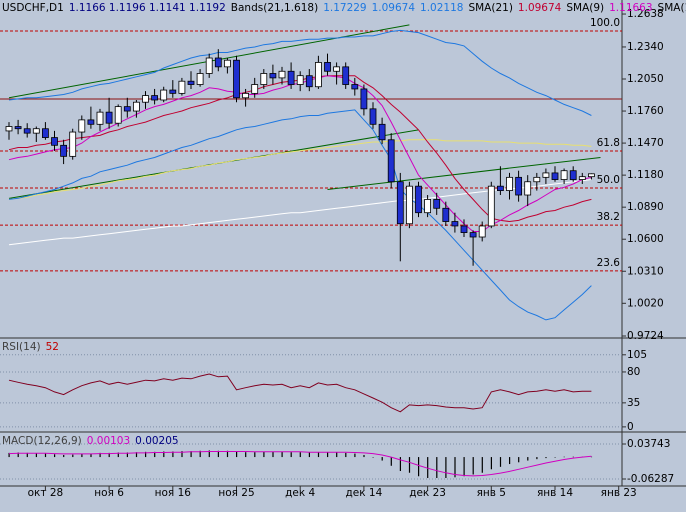  Describe the element at coordinates (109, 493) in the screenshot. I see `x-tick-label: ноя 6` at that location.